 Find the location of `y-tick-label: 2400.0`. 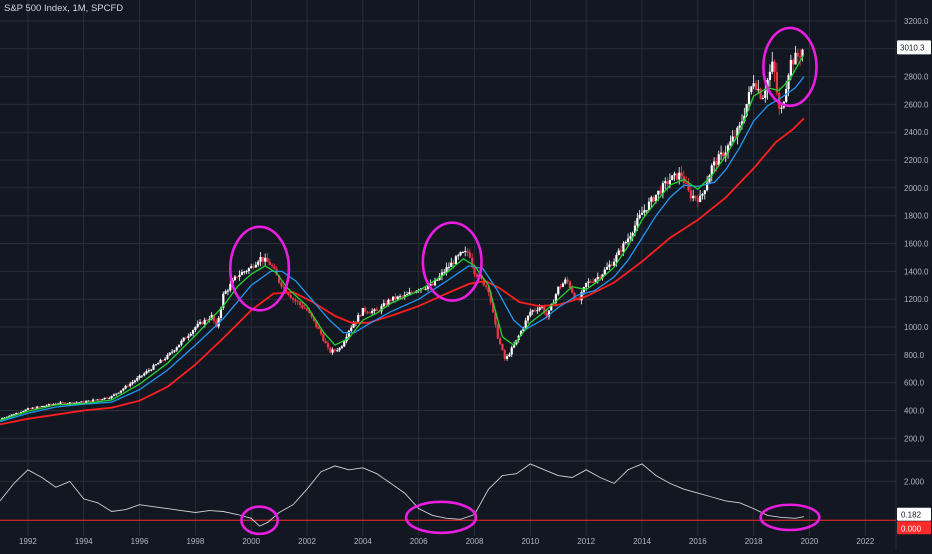

y-tick-label: 2400.0 is located at coordinates (916, 132).